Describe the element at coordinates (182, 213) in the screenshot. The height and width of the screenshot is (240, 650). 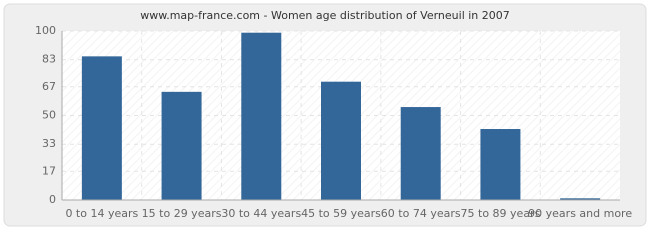
I see `x-tick-label: 15 to 29 years` at that location.